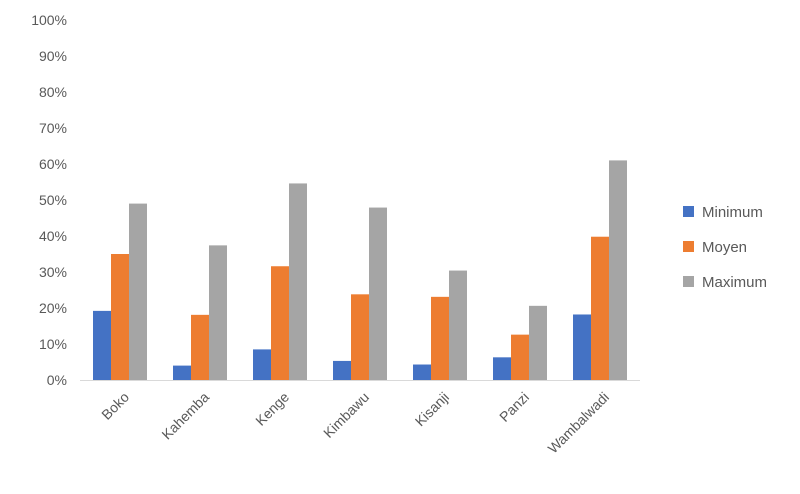 Image resolution: width=800 pixels, height=494 pixels. Describe the element at coordinates (53, 200) in the screenshot. I see `y-tick-label: 50%` at that location.